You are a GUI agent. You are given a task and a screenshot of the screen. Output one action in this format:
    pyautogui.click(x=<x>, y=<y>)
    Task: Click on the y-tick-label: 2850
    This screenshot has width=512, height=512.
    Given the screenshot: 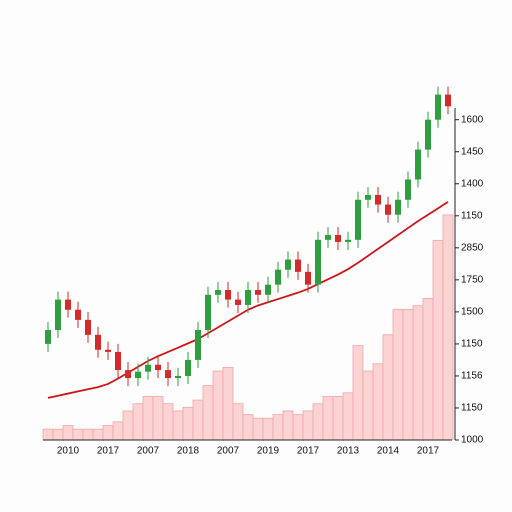 What is the action you would take?
    pyautogui.click(x=472, y=247)
    